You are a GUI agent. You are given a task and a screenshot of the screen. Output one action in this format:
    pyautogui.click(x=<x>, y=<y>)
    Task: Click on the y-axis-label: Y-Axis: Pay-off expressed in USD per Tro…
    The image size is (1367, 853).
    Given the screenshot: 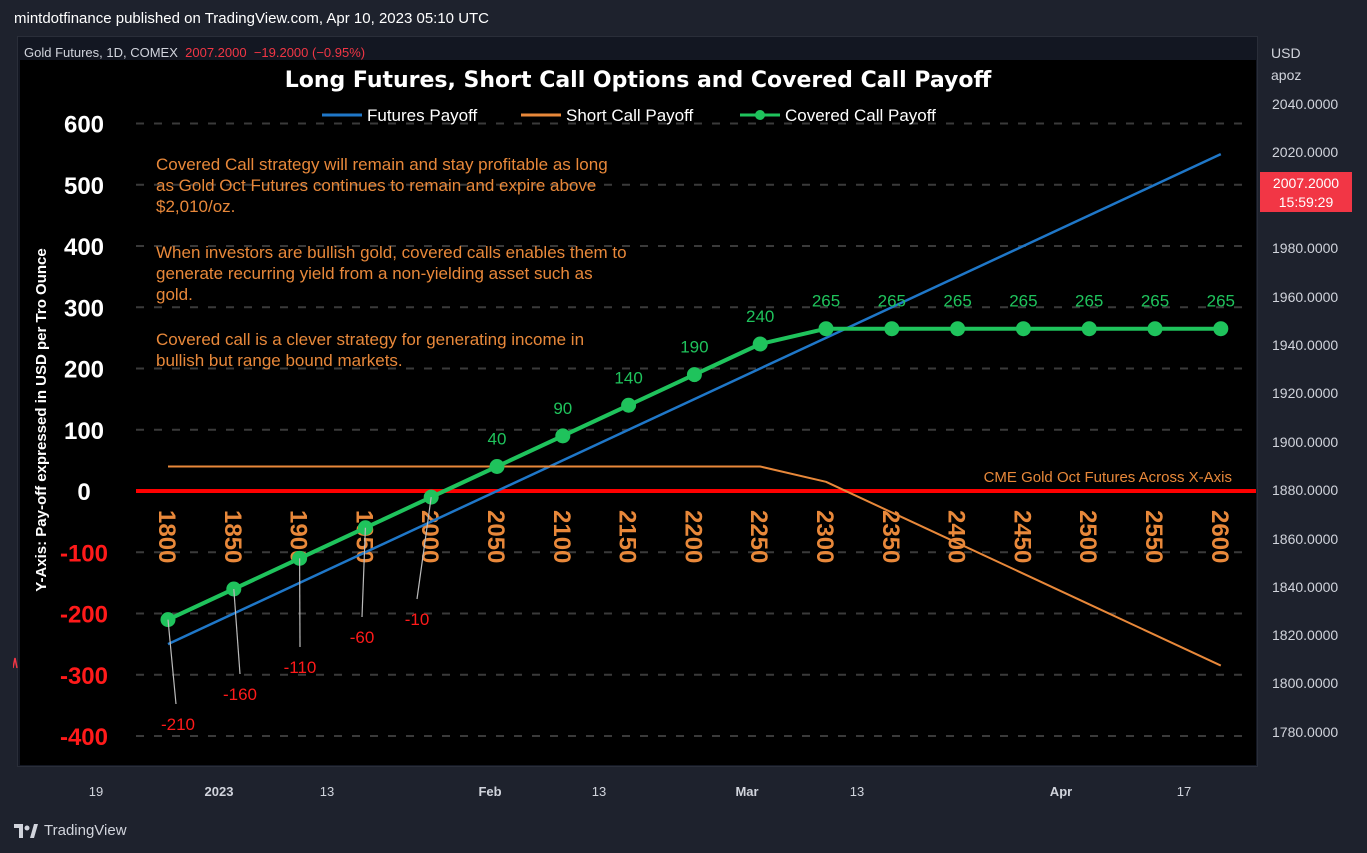 What is the action you would take?
    pyautogui.click(x=41, y=419)
    